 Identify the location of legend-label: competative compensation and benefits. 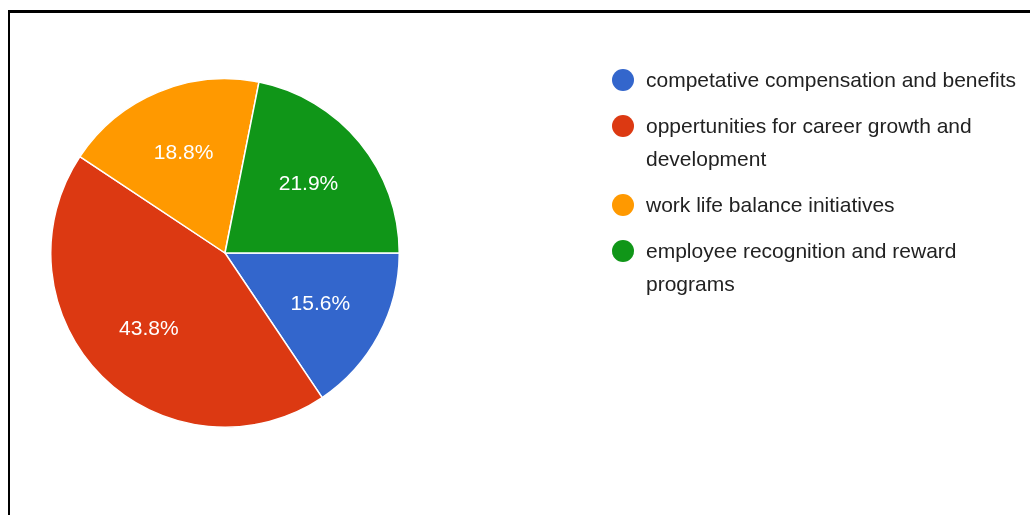
(831, 80).